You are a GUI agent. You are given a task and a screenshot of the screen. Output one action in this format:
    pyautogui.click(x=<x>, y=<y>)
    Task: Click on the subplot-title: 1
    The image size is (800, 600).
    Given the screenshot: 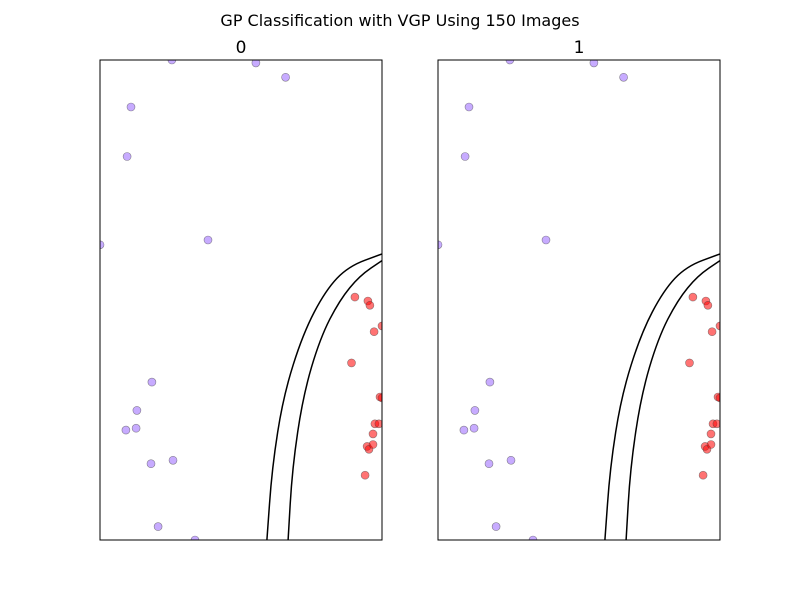 What is the action you would take?
    pyautogui.click(x=579, y=48)
    